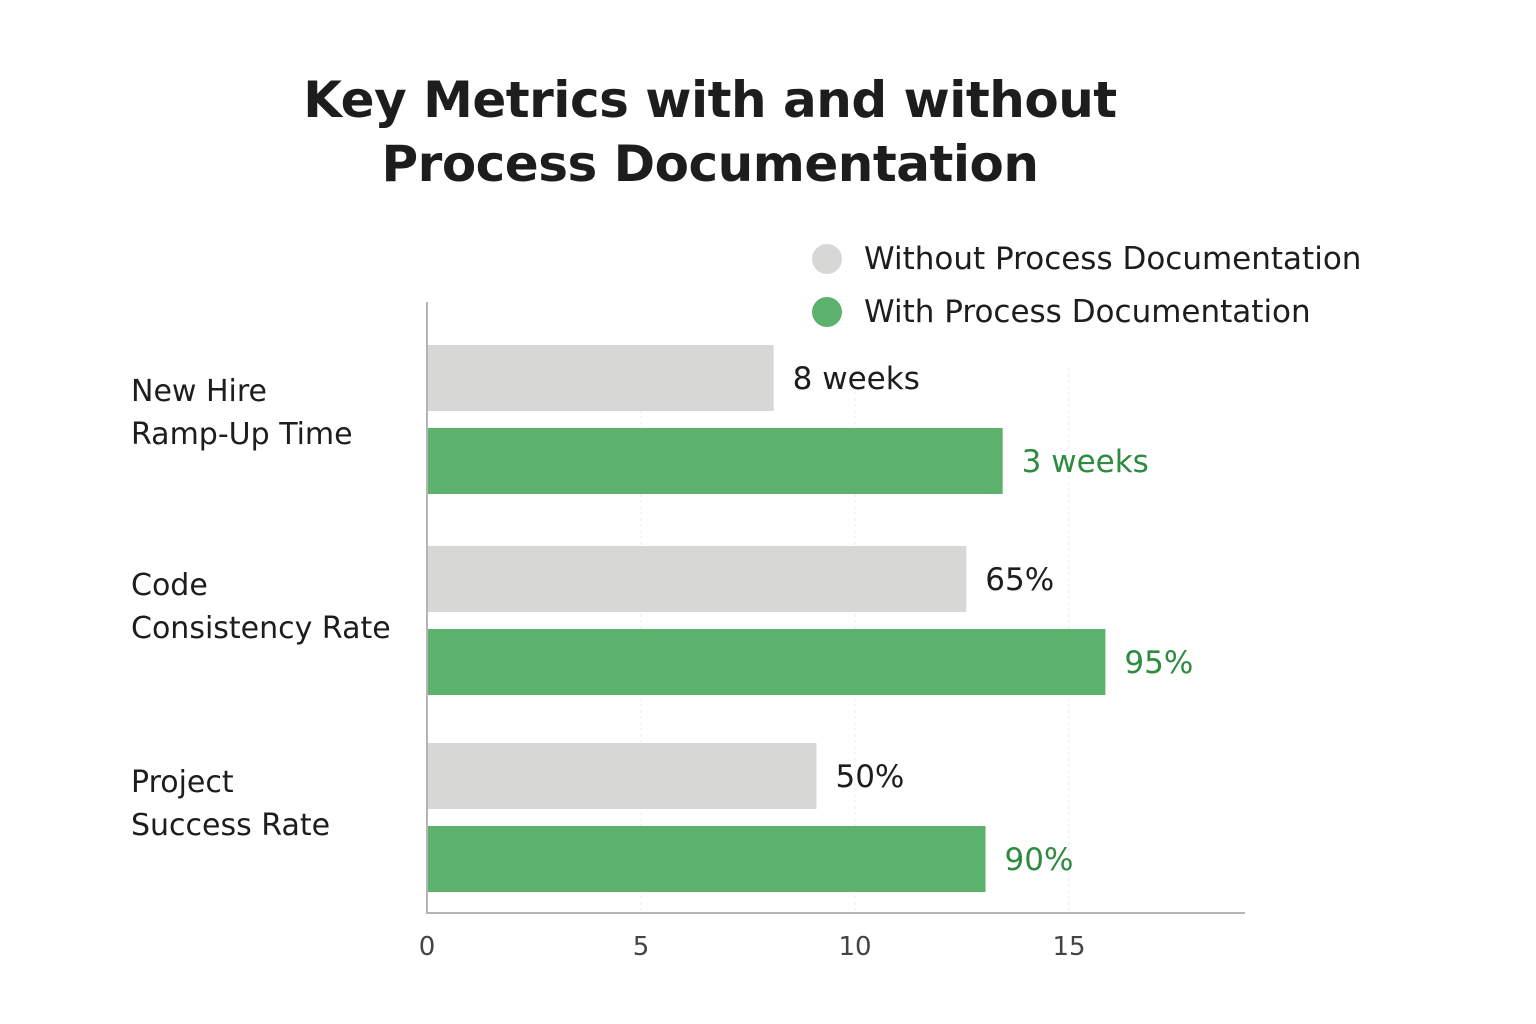 The height and width of the screenshot is (1024, 1536). I want to click on x-tick-label: 10, so click(854, 947).